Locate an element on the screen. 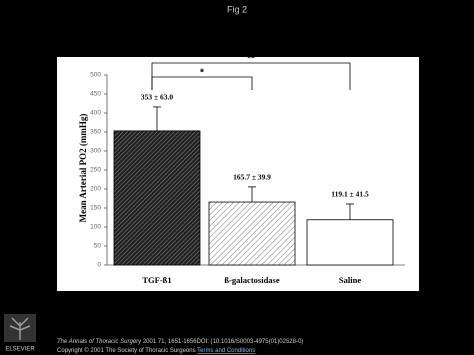 The height and width of the screenshot is (355, 474). y-tick-label: 0 is located at coordinates (99, 265).